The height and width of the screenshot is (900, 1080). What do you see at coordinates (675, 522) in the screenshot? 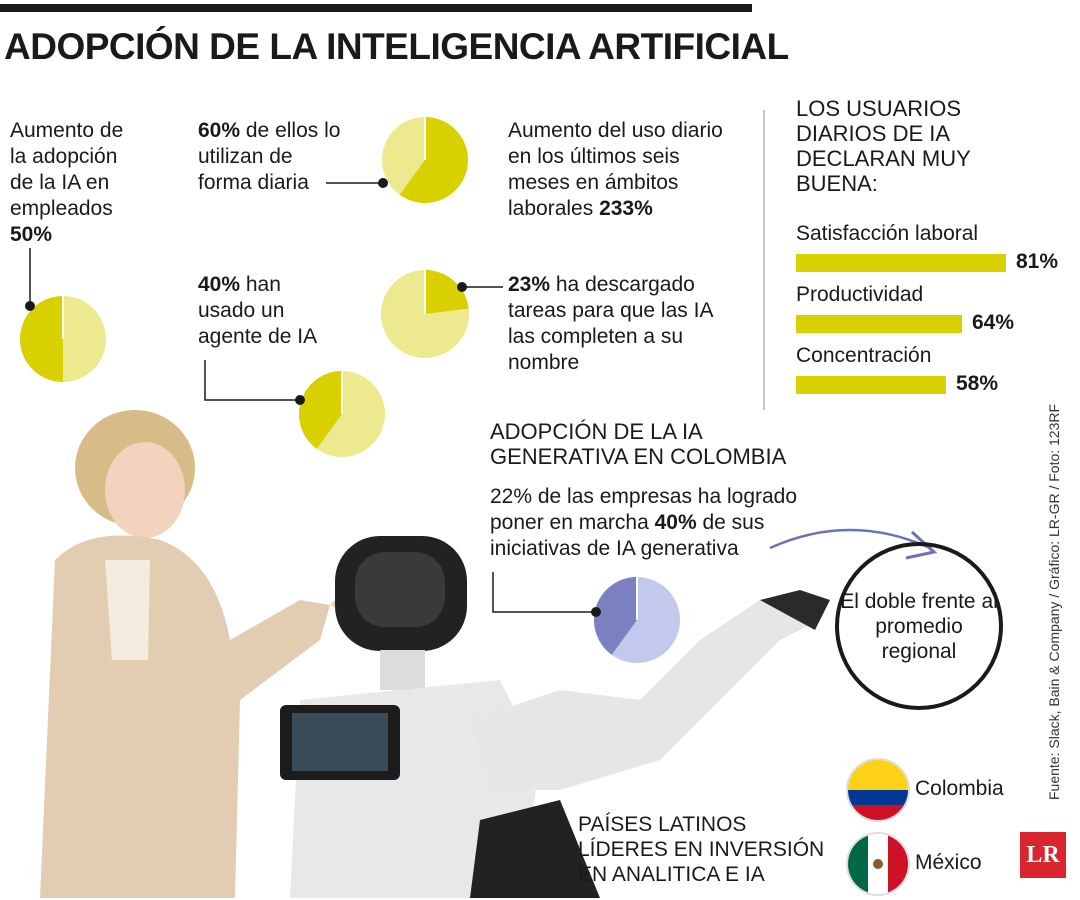
I see `colombia-value: 40%` at bounding box center [675, 522].